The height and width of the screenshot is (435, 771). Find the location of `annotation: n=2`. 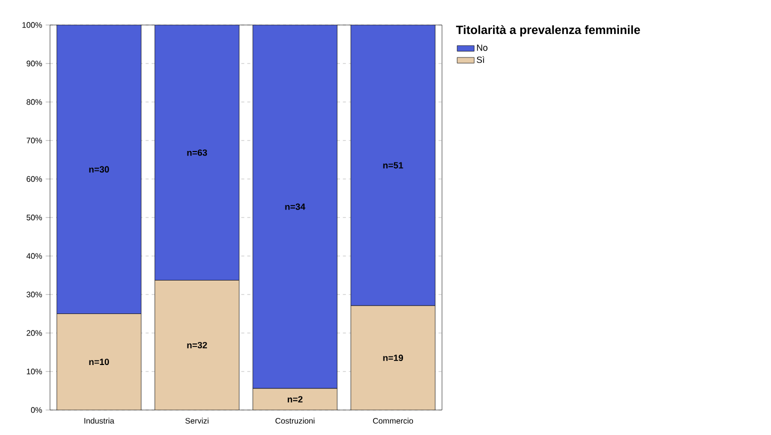

annotation: n=2 is located at coordinates (295, 399).